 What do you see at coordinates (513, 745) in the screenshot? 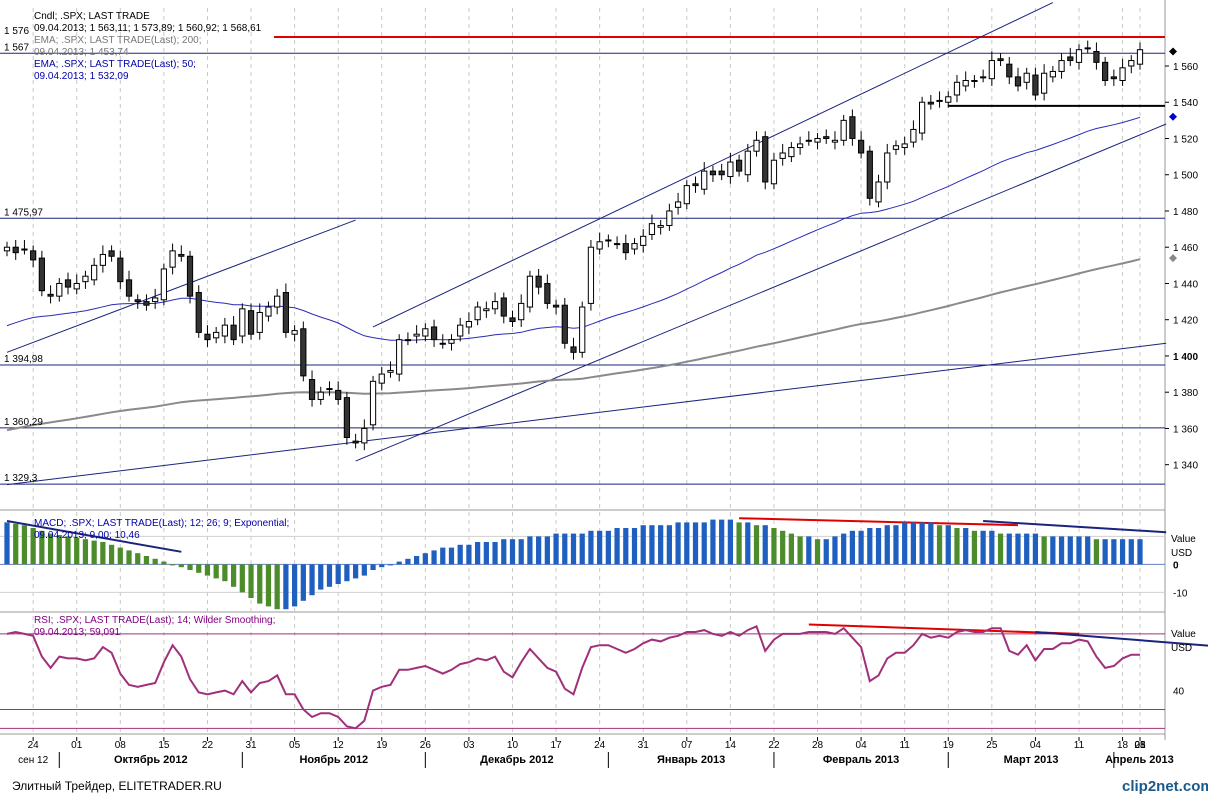
I see `x-tick-label: 10` at bounding box center [513, 745].